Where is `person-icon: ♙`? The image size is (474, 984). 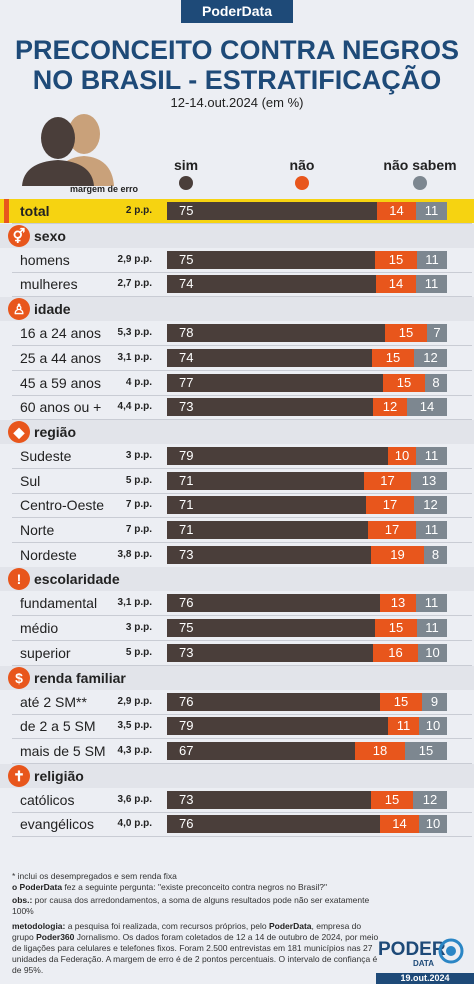
person-icon: ♙ is located at coordinates (19, 309).